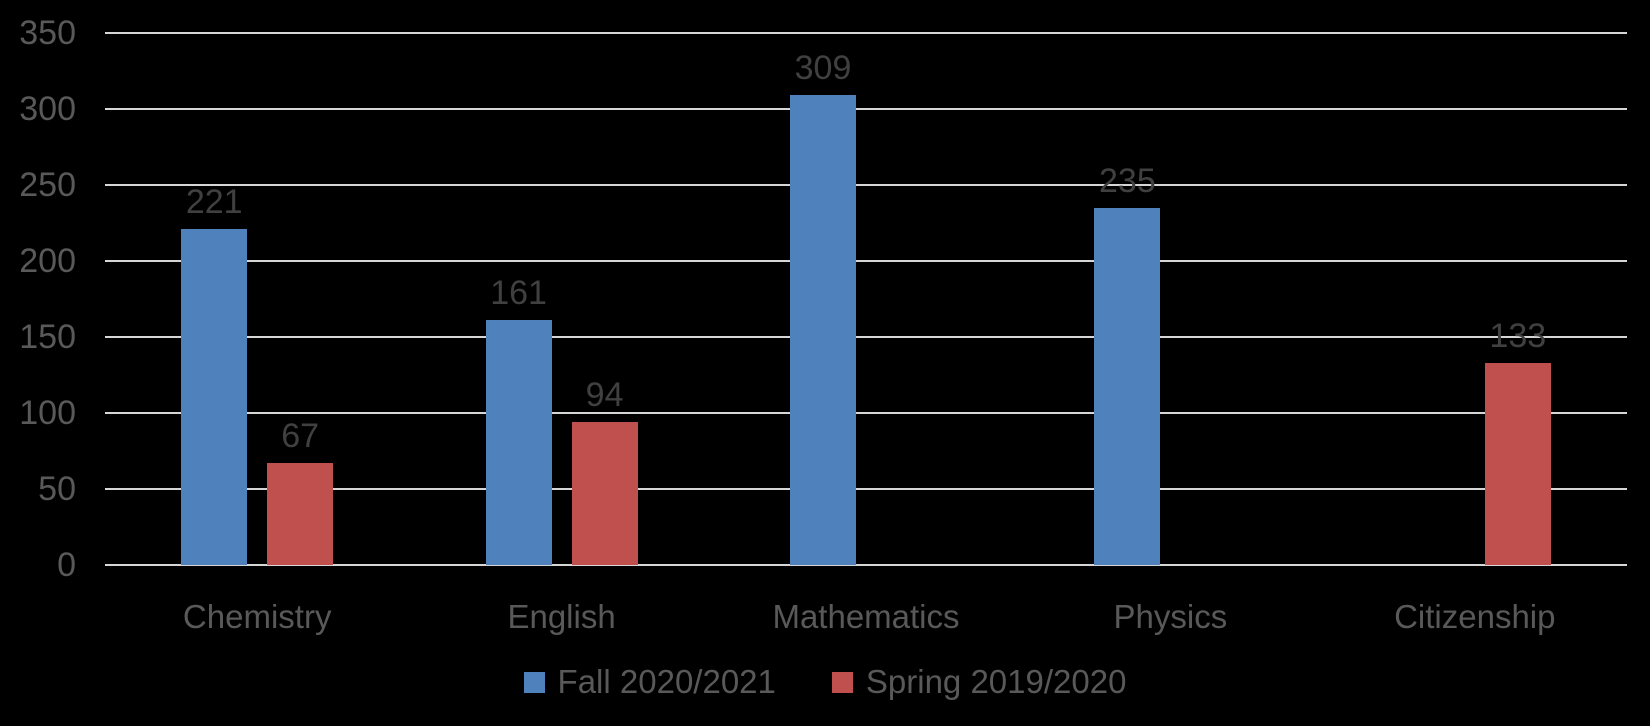  What do you see at coordinates (1517, 463) in the screenshot?
I see `bar-spring-citizenship` at bounding box center [1517, 463].